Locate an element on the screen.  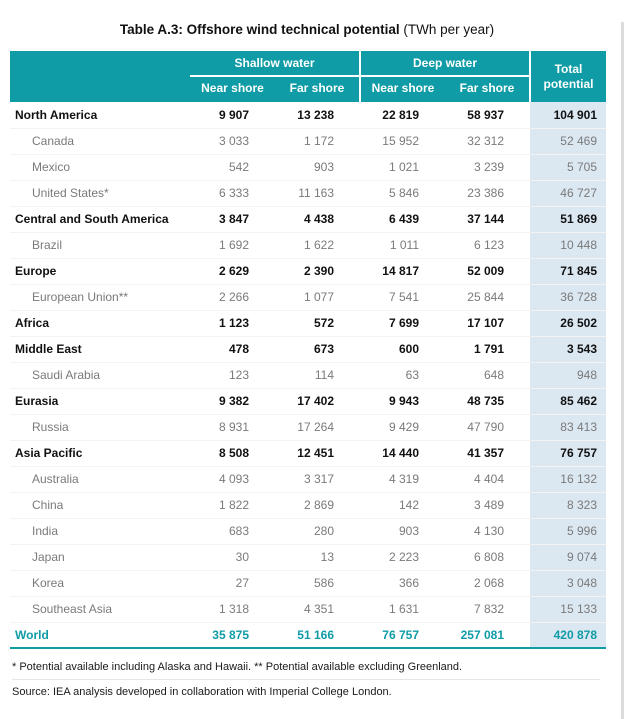
value-cell: 63 is located at coordinates (402, 375).